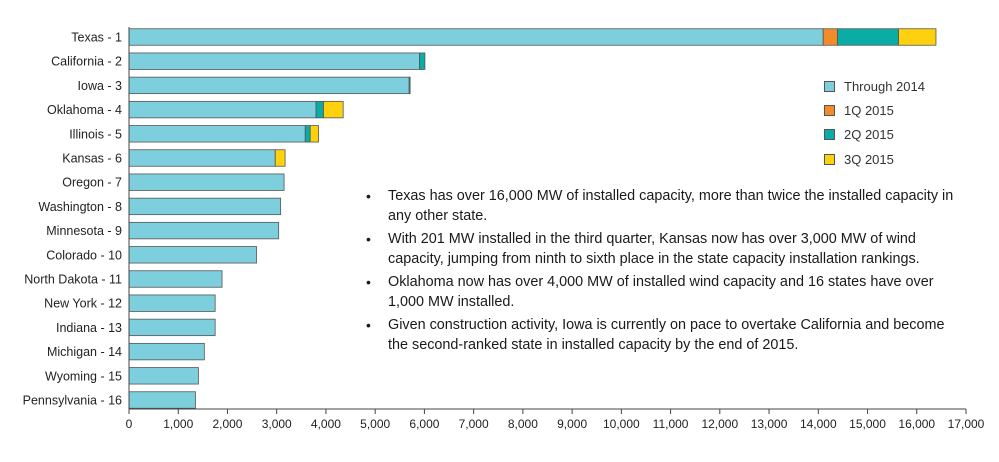 The width and height of the screenshot is (999, 462). Describe the element at coordinates (80, 207) in the screenshot. I see `category-label: Washington - 8` at that location.